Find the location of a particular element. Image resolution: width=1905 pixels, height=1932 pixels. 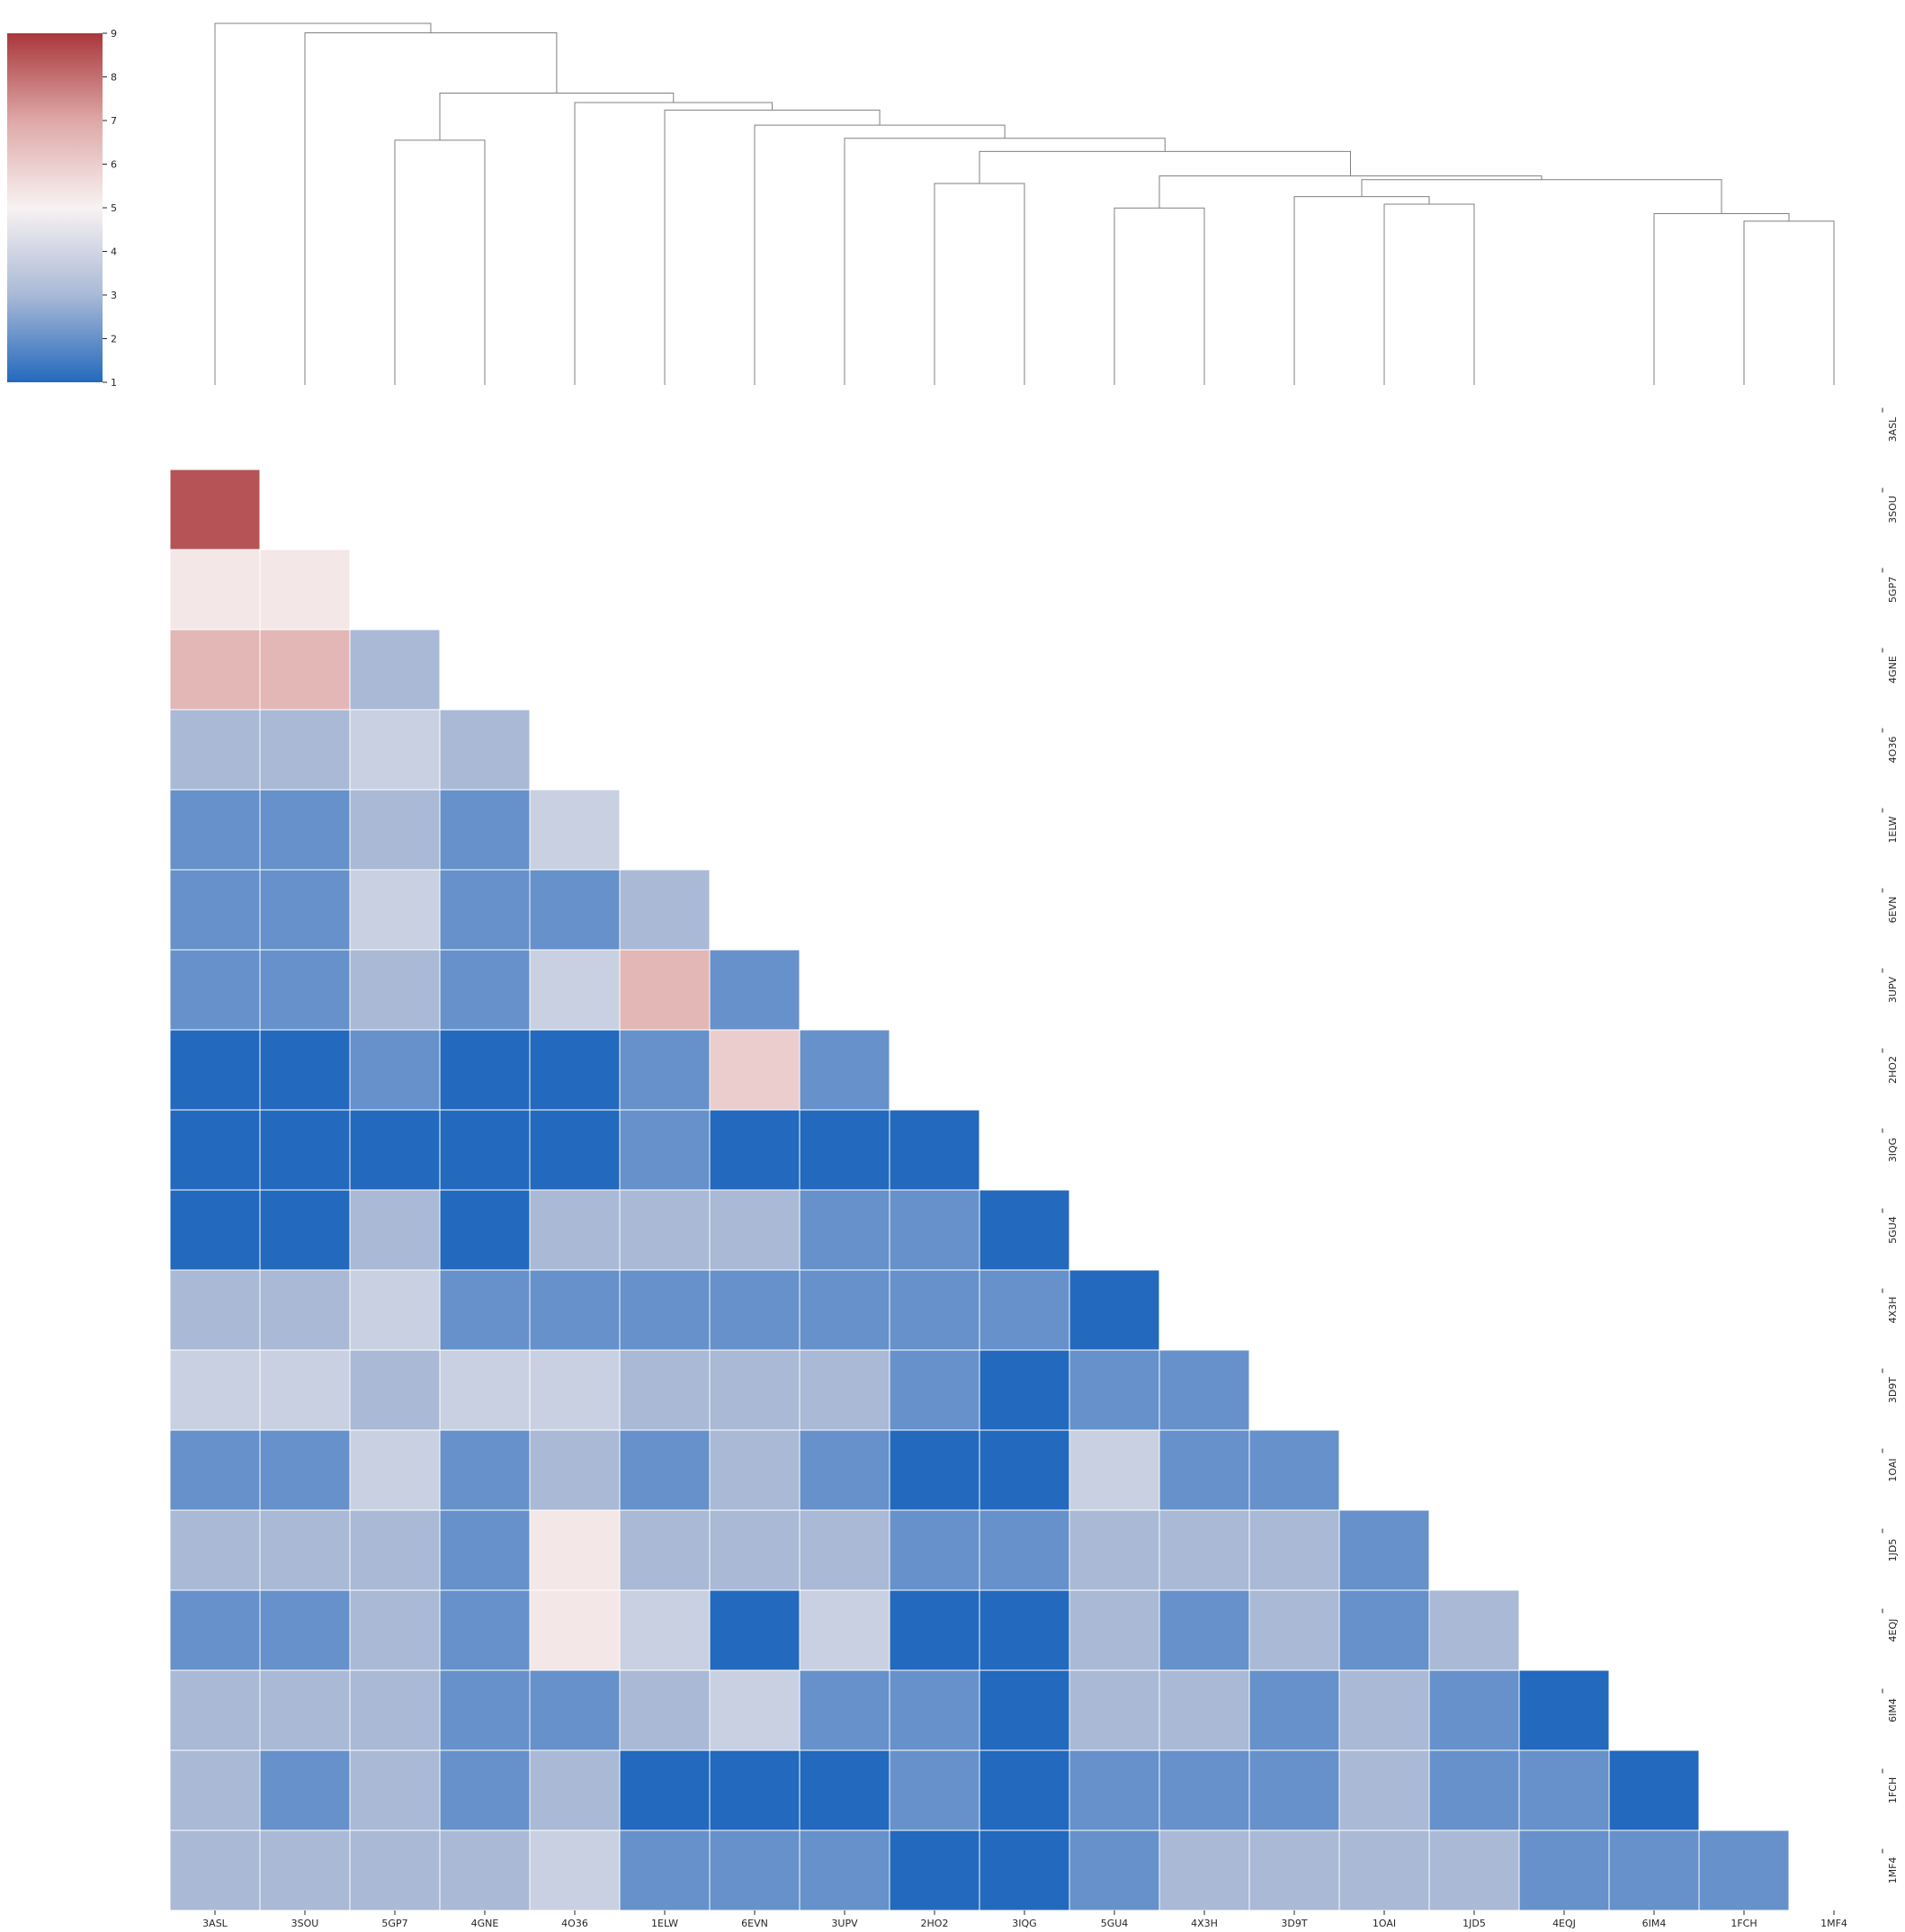

x-tick-label: 1JD5 is located at coordinates (1474, 1923).